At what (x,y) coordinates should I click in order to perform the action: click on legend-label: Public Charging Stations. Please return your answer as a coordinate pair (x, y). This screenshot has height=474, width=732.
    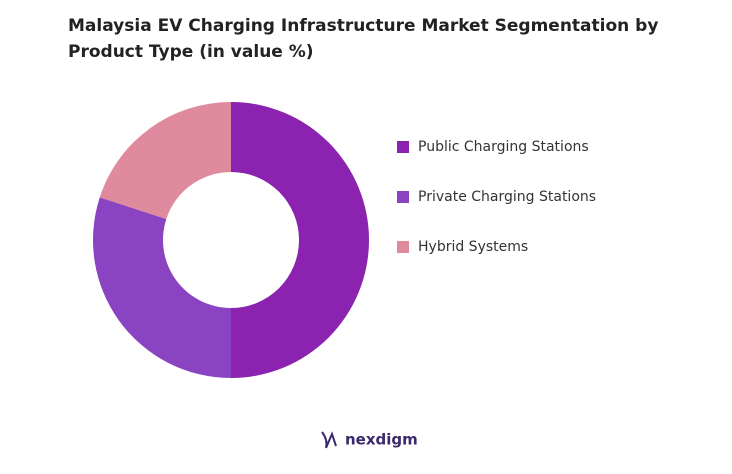
    Looking at the image, I should click on (503, 147).